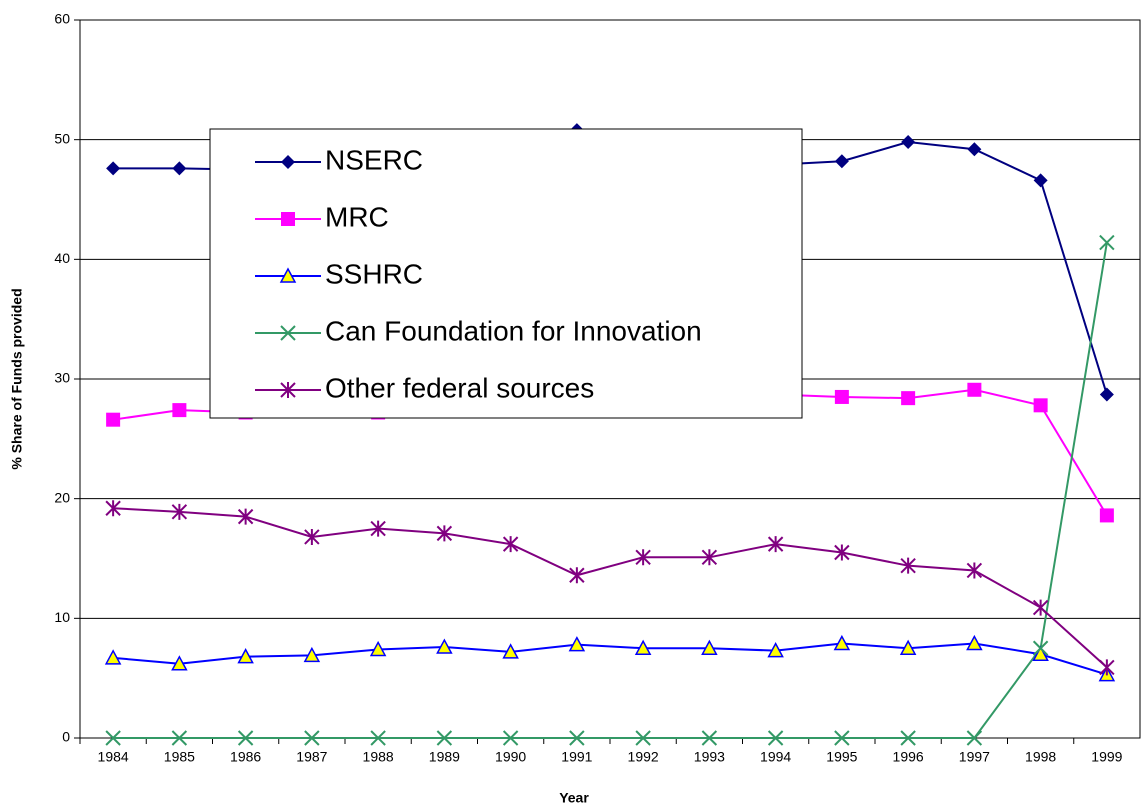 The height and width of the screenshot is (809, 1148). Describe the element at coordinates (908, 757) in the screenshot. I see `x-tick-label: 1996` at that location.